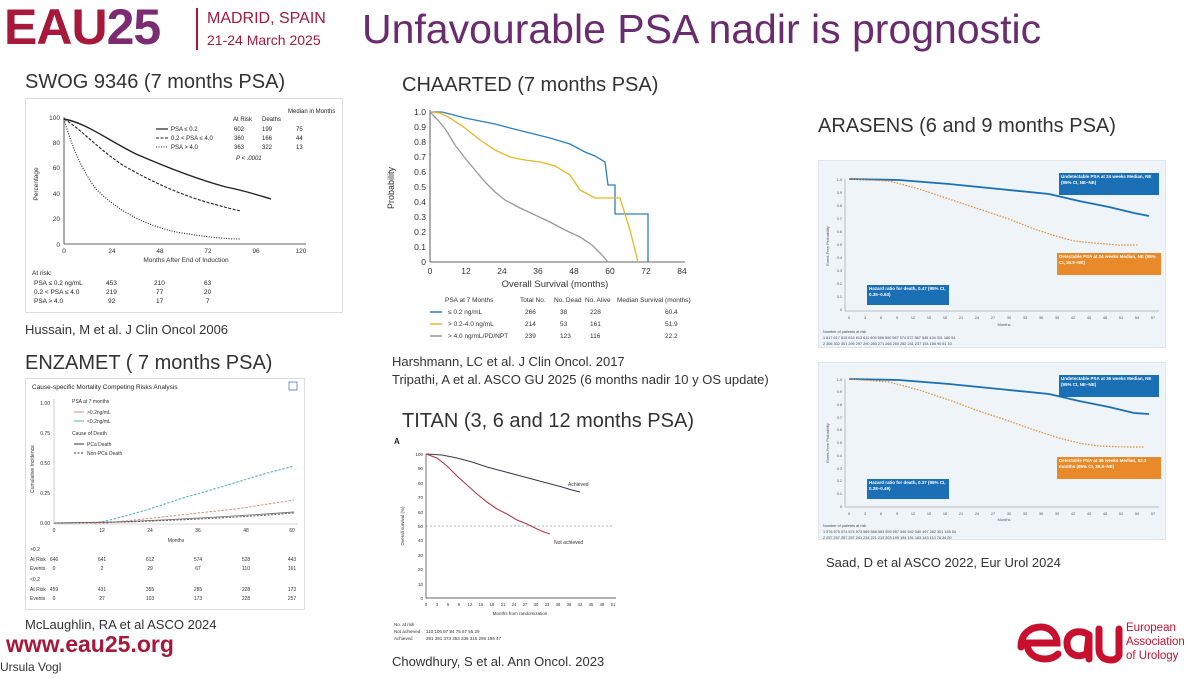  Describe the element at coordinates (64, 251) in the screenshot. I see `swog-xtick: 0` at that location.